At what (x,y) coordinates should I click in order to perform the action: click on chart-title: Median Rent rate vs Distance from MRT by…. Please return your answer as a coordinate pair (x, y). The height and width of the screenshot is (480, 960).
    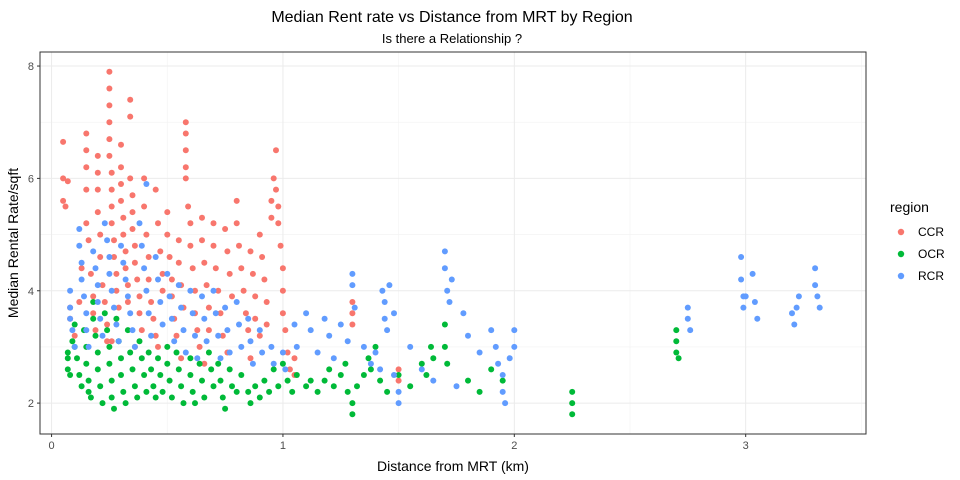
    Looking at the image, I should click on (451, 17).